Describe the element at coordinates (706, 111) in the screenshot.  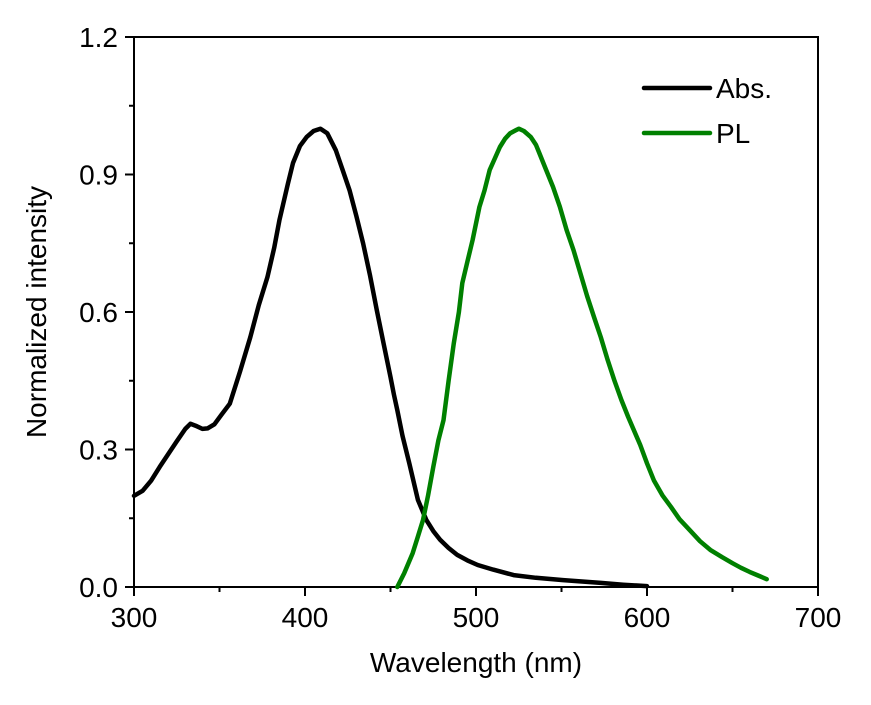
I see `legend: Abs. PL` at that location.